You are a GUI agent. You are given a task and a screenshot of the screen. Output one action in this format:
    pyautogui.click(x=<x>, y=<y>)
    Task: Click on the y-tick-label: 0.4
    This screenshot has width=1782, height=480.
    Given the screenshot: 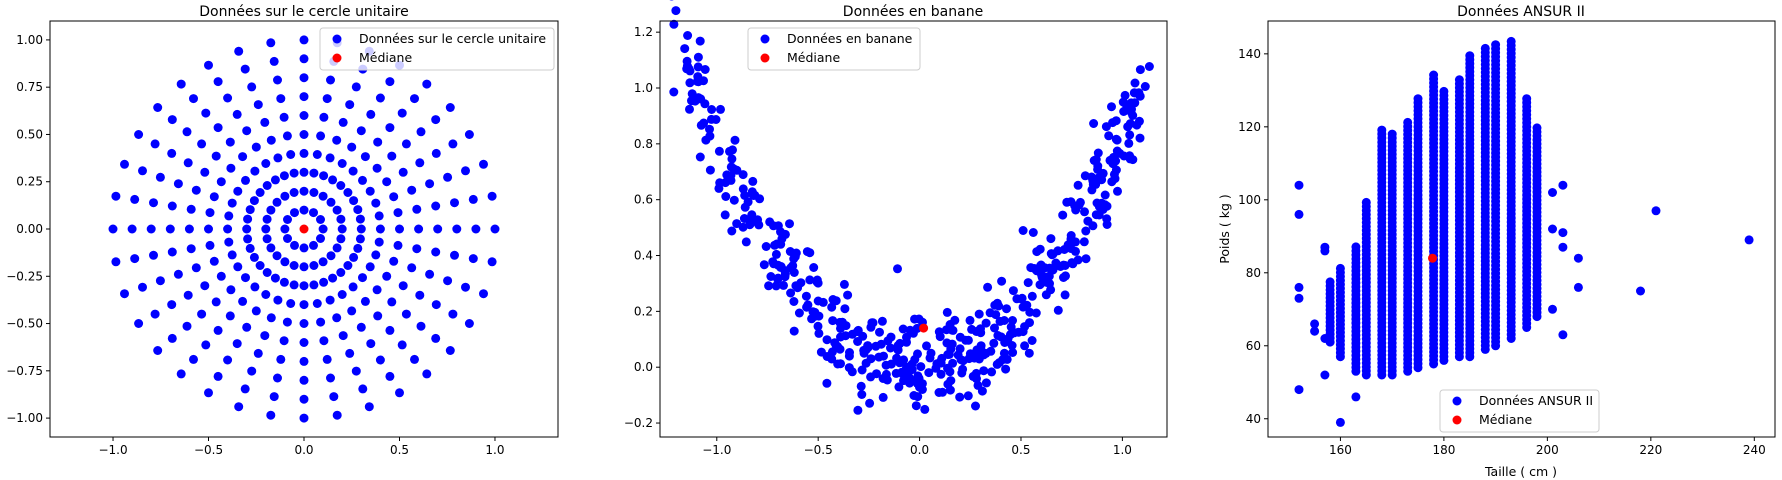 What is the action you would take?
    pyautogui.click(x=643, y=256)
    